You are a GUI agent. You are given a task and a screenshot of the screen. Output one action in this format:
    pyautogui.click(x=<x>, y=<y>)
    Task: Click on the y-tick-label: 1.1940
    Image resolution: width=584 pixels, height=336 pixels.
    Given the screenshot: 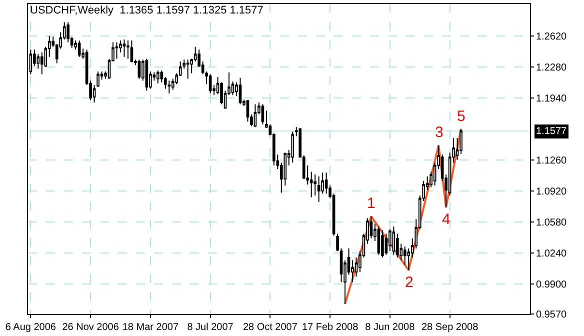 What is the action you would take?
    pyautogui.click(x=552, y=98)
    